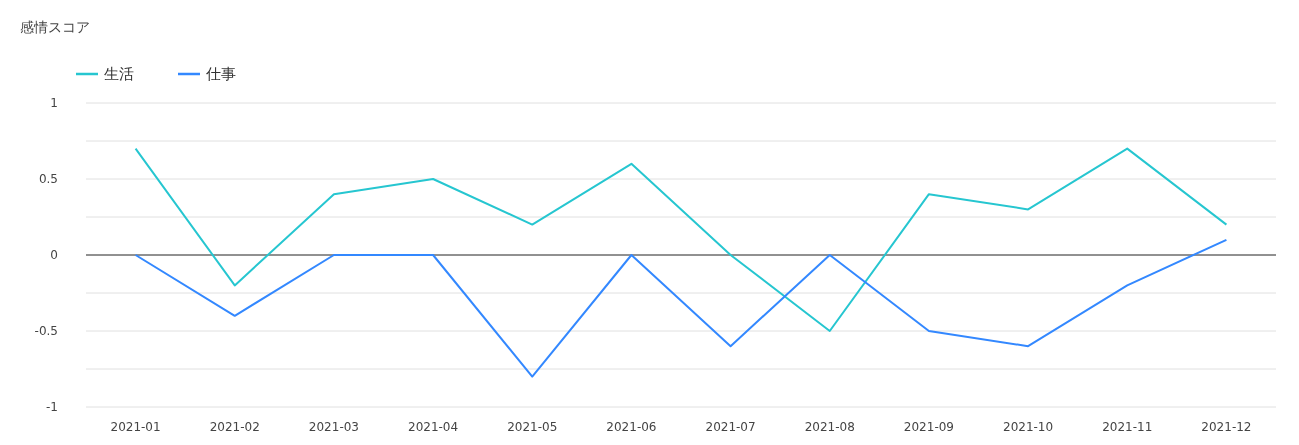 Image resolution: width=1299 pixels, height=445 pixels. What do you see at coordinates (54, 255) in the screenshot?
I see `y-tick-label: 0` at bounding box center [54, 255].